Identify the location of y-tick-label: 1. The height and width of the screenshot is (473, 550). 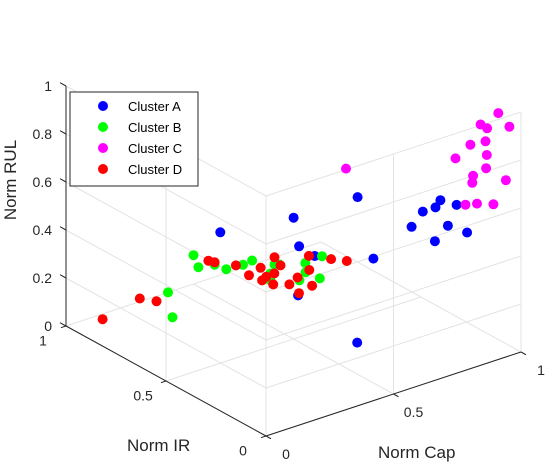
(43, 341).